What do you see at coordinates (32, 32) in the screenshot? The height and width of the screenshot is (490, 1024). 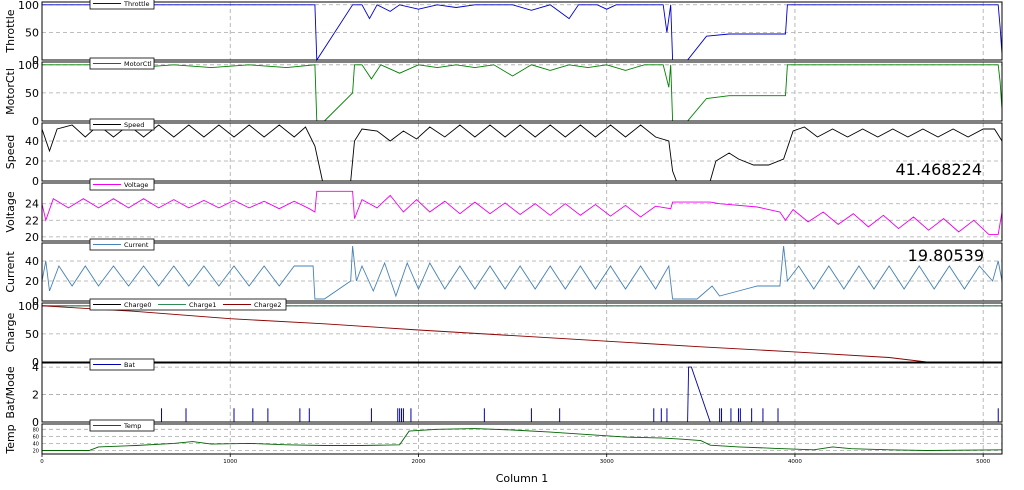 I see `panel-throttle-ytick-label: 50` at bounding box center [32, 32].